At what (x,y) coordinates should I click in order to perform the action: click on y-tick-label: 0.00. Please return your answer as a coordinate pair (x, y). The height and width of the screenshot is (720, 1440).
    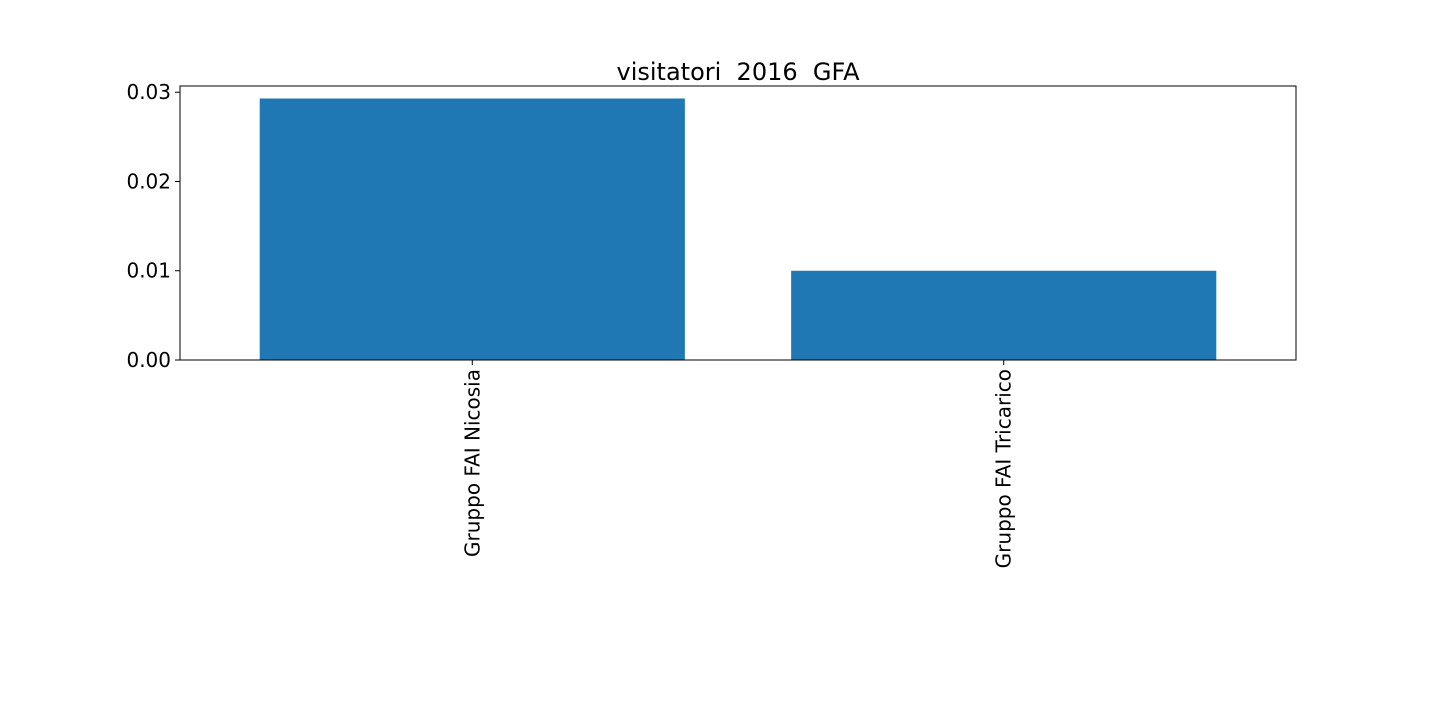
    Looking at the image, I should click on (148, 360).